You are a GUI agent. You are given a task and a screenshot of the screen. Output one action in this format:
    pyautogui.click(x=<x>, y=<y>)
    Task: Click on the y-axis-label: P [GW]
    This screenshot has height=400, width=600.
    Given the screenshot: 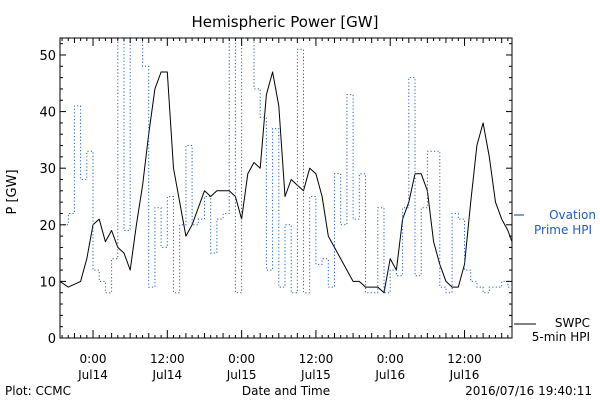 What is the action you would take?
    pyautogui.click(x=12, y=191)
    